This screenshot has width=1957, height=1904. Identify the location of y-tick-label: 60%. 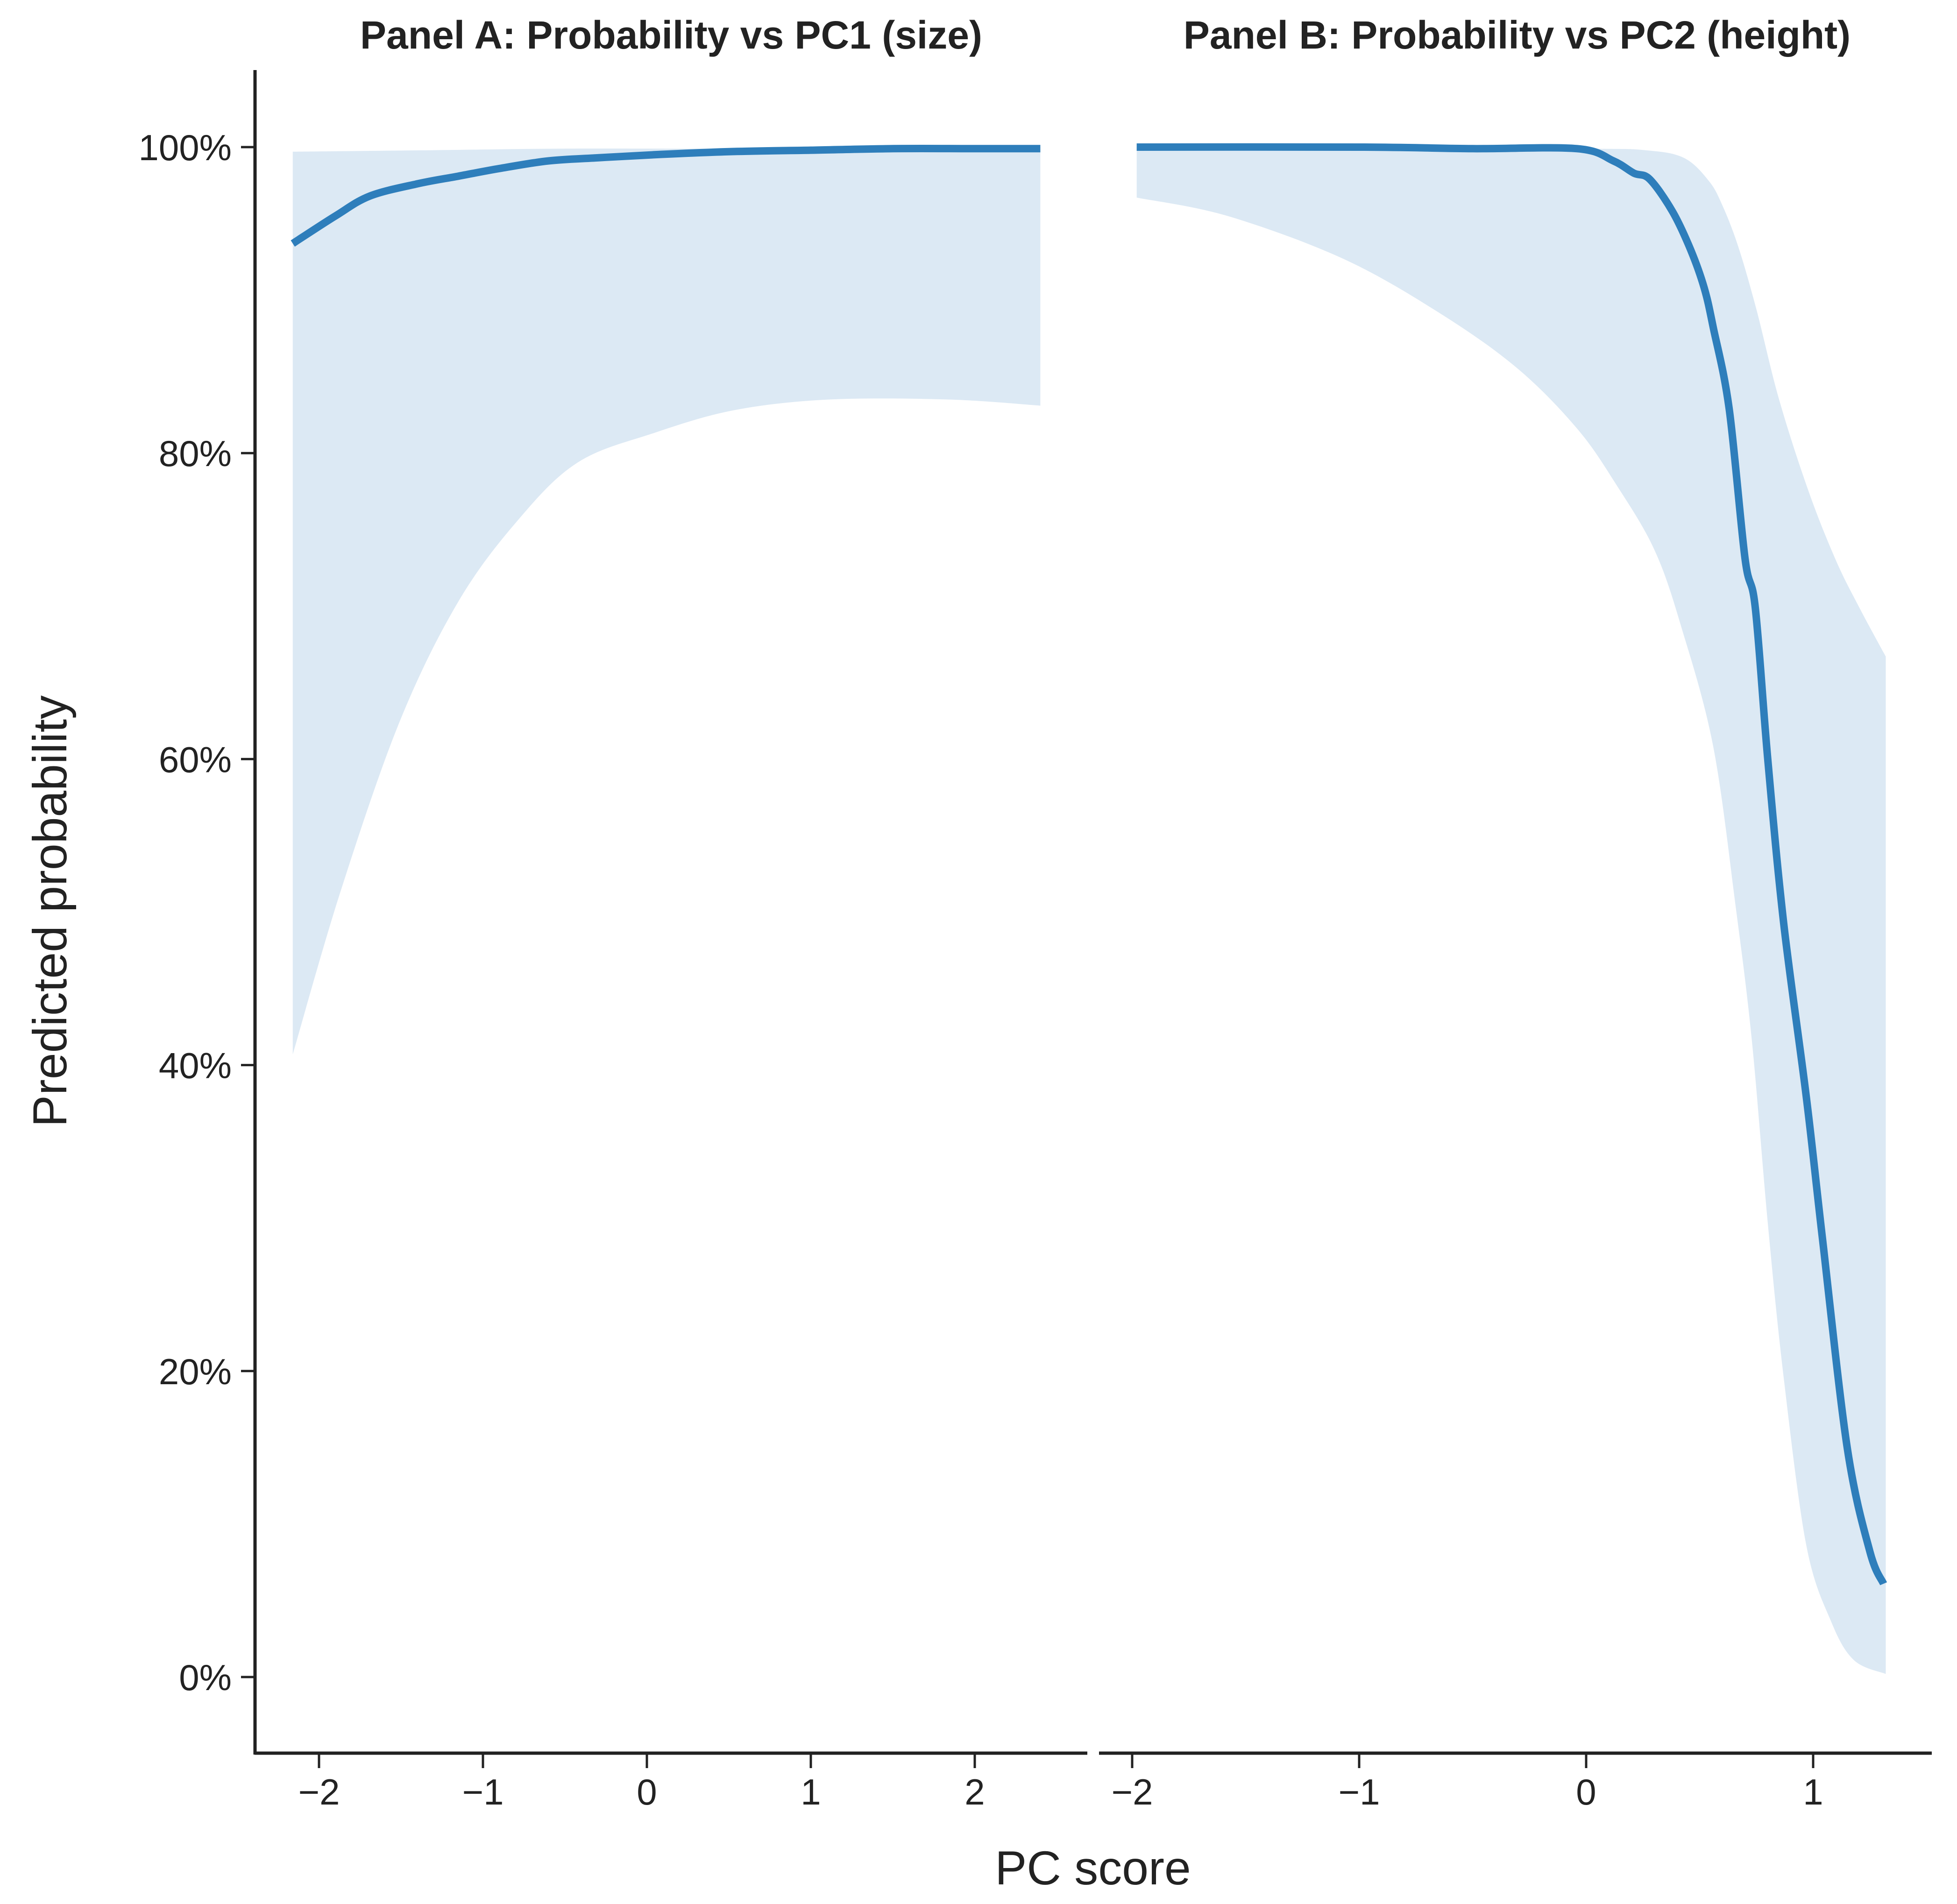
(196, 759).